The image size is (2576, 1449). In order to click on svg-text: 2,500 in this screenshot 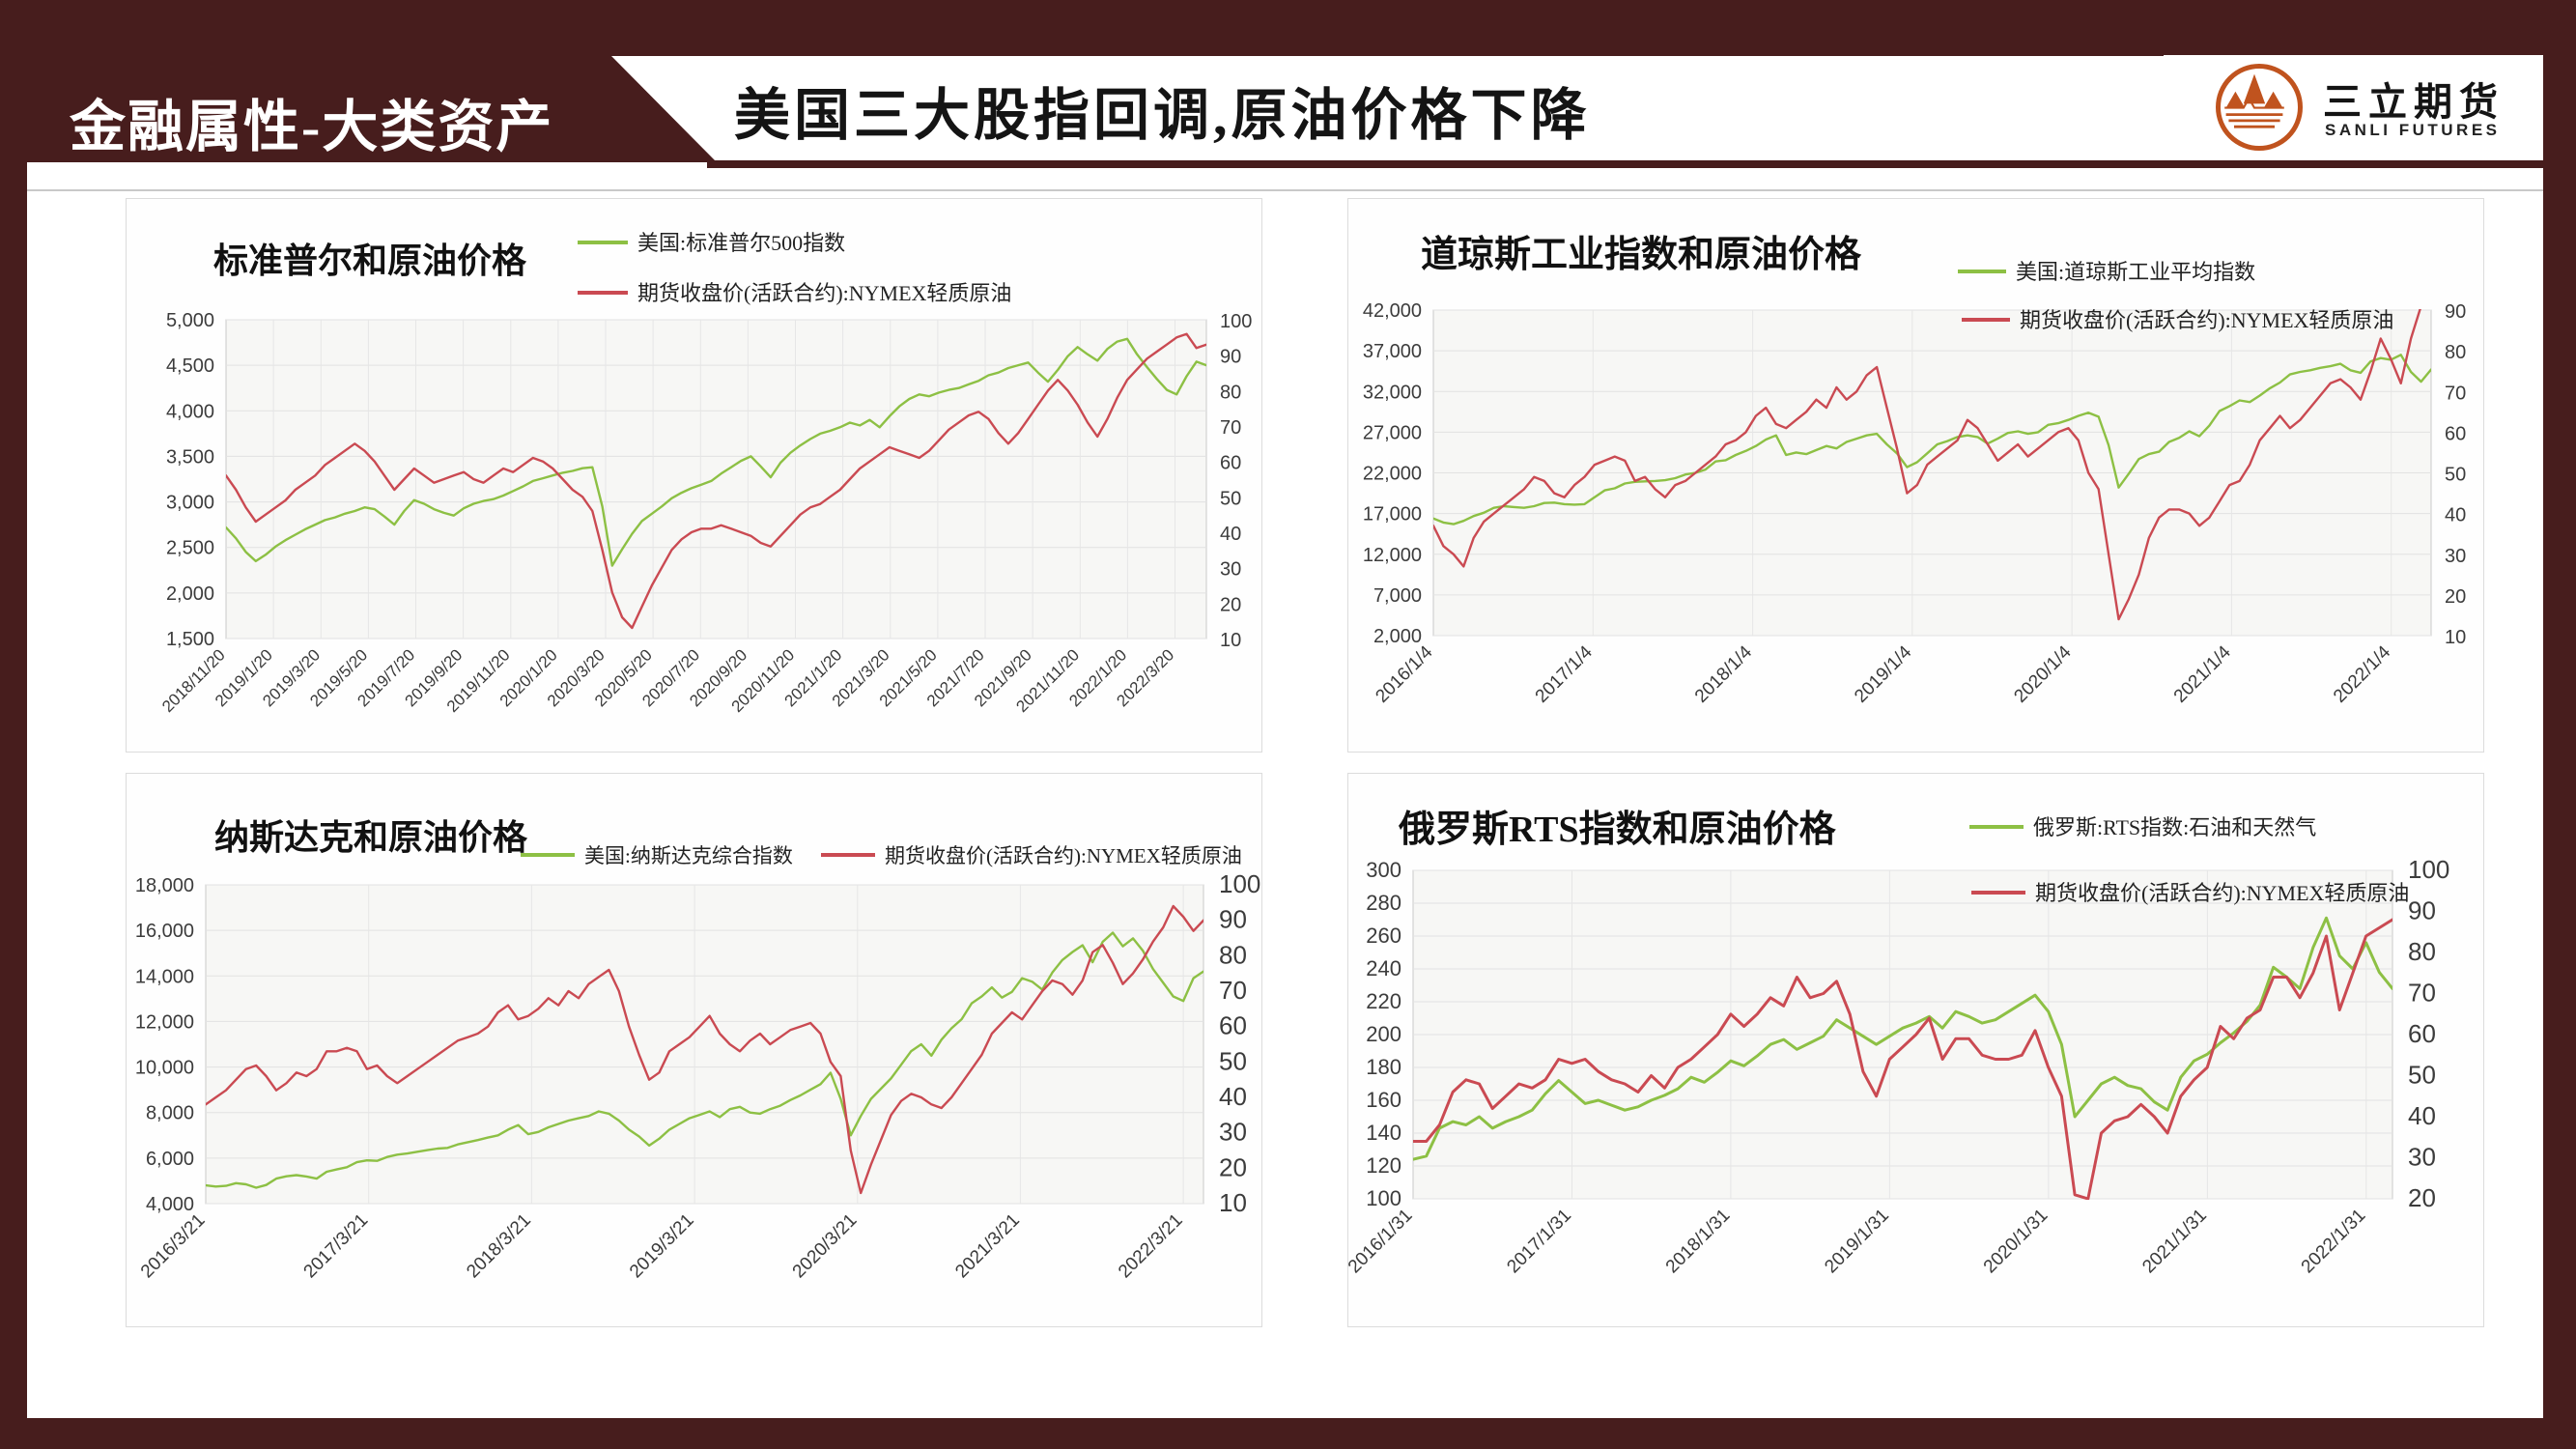, I will do `click(190, 548)`.